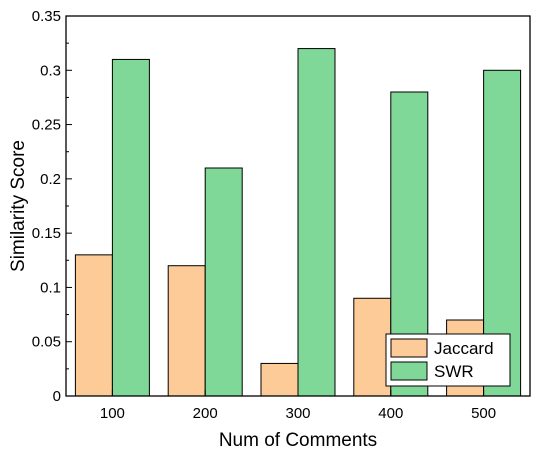 The height and width of the screenshot is (461, 550). What do you see at coordinates (46, 233) in the screenshot?
I see `y-tick-label: 0.15` at bounding box center [46, 233].